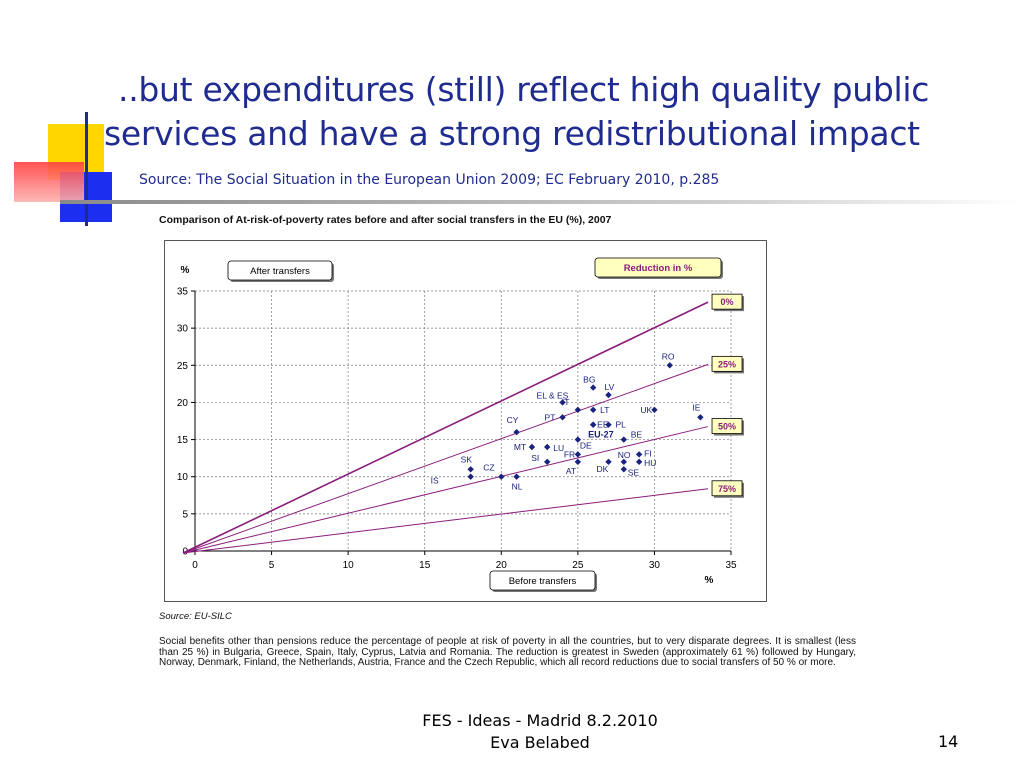 This screenshot has width=1024, height=768. Describe the element at coordinates (540, 742) in the screenshot. I see `footer-author: Eva Belabed` at that location.